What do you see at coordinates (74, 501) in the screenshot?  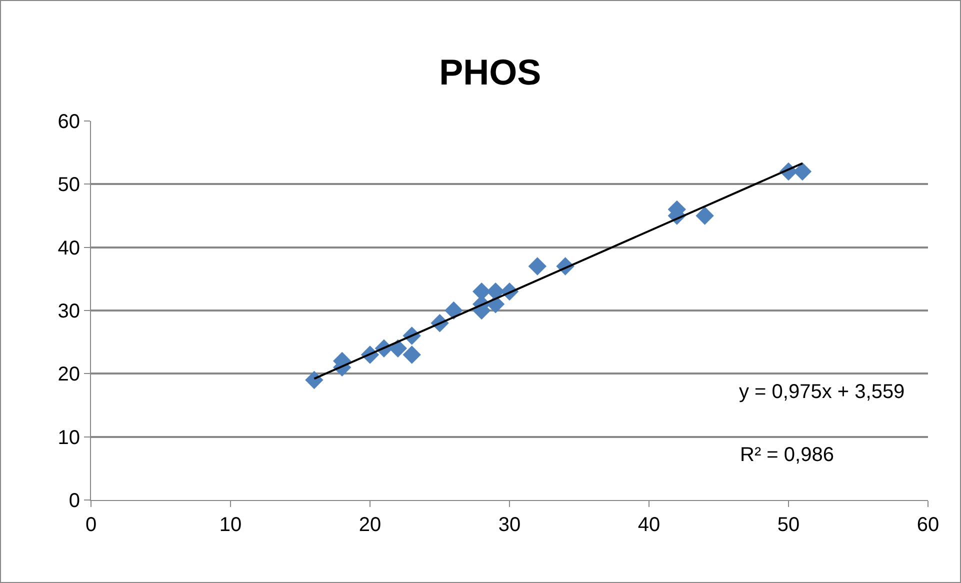 I see `y-tick-label: 0` at bounding box center [74, 501].